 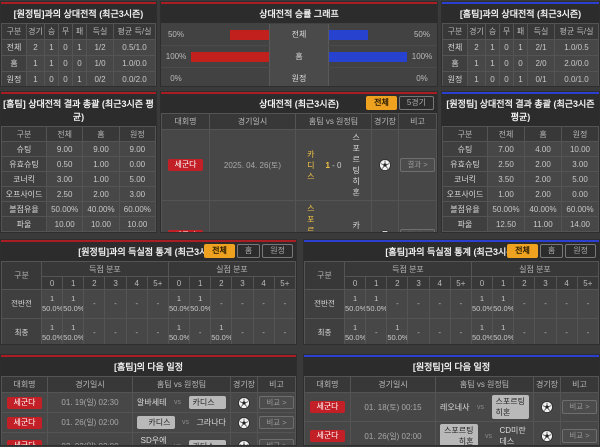 What do you see at coordinates (506, 31) in the screenshot?
I see `col-header: 무` at bounding box center [506, 31].